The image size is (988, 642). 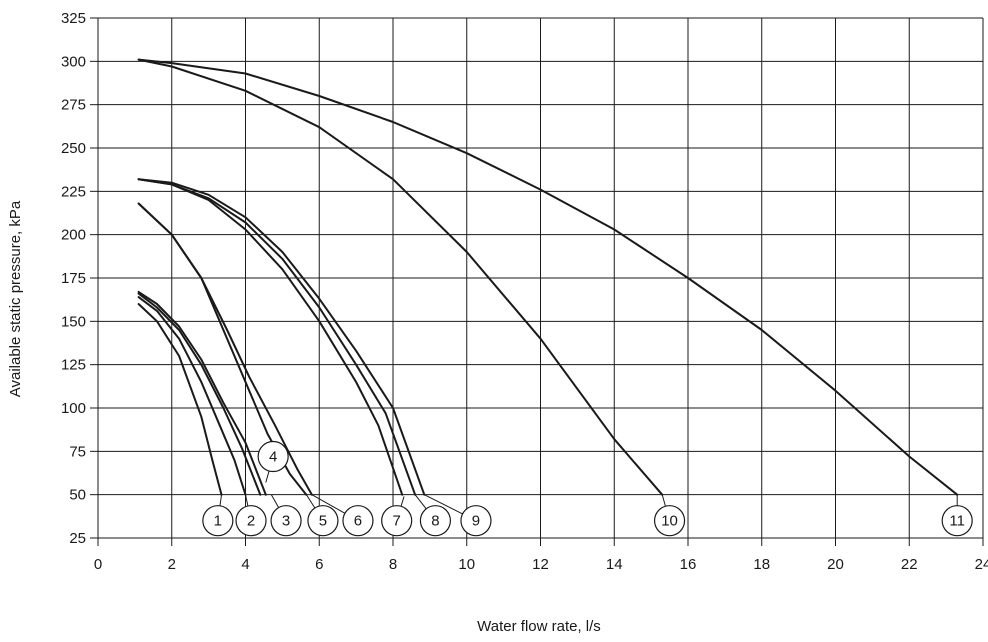 I want to click on y-tick-label: 50, so click(x=77, y=495).